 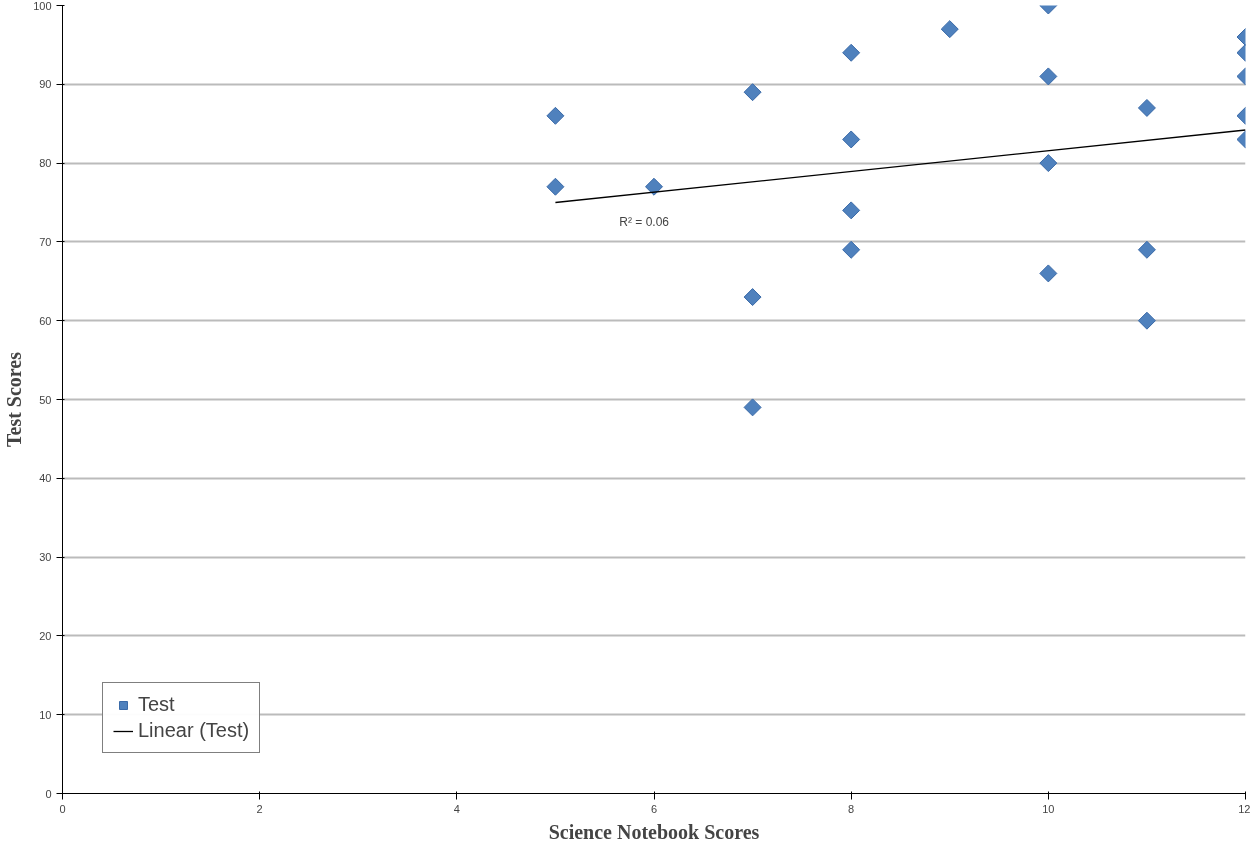 What do you see at coordinates (45, 320) in the screenshot?
I see `y-tick-label: 60` at bounding box center [45, 320].